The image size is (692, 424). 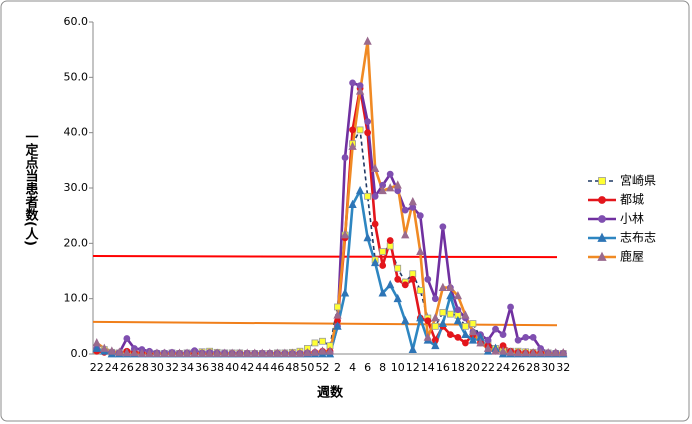 I want to click on x-tick-label: 6, so click(x=367, y=367).